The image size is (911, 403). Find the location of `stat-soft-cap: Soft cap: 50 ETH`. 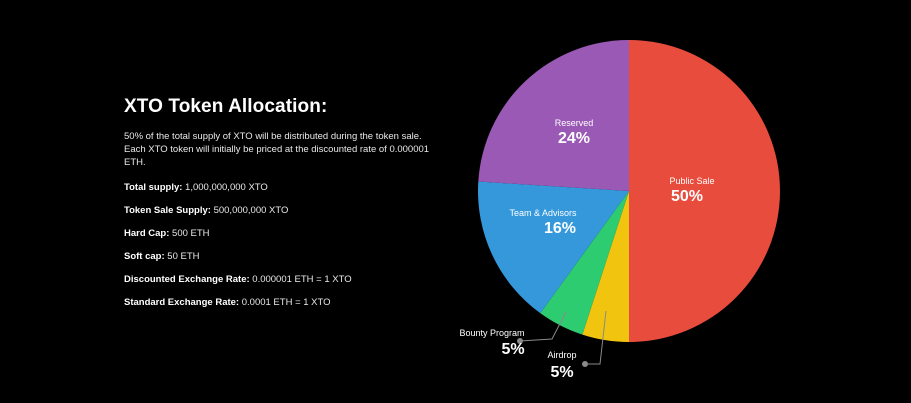

stat-soft-cap: Soft cap: 50 ETH is located at coordinates (279, 257).